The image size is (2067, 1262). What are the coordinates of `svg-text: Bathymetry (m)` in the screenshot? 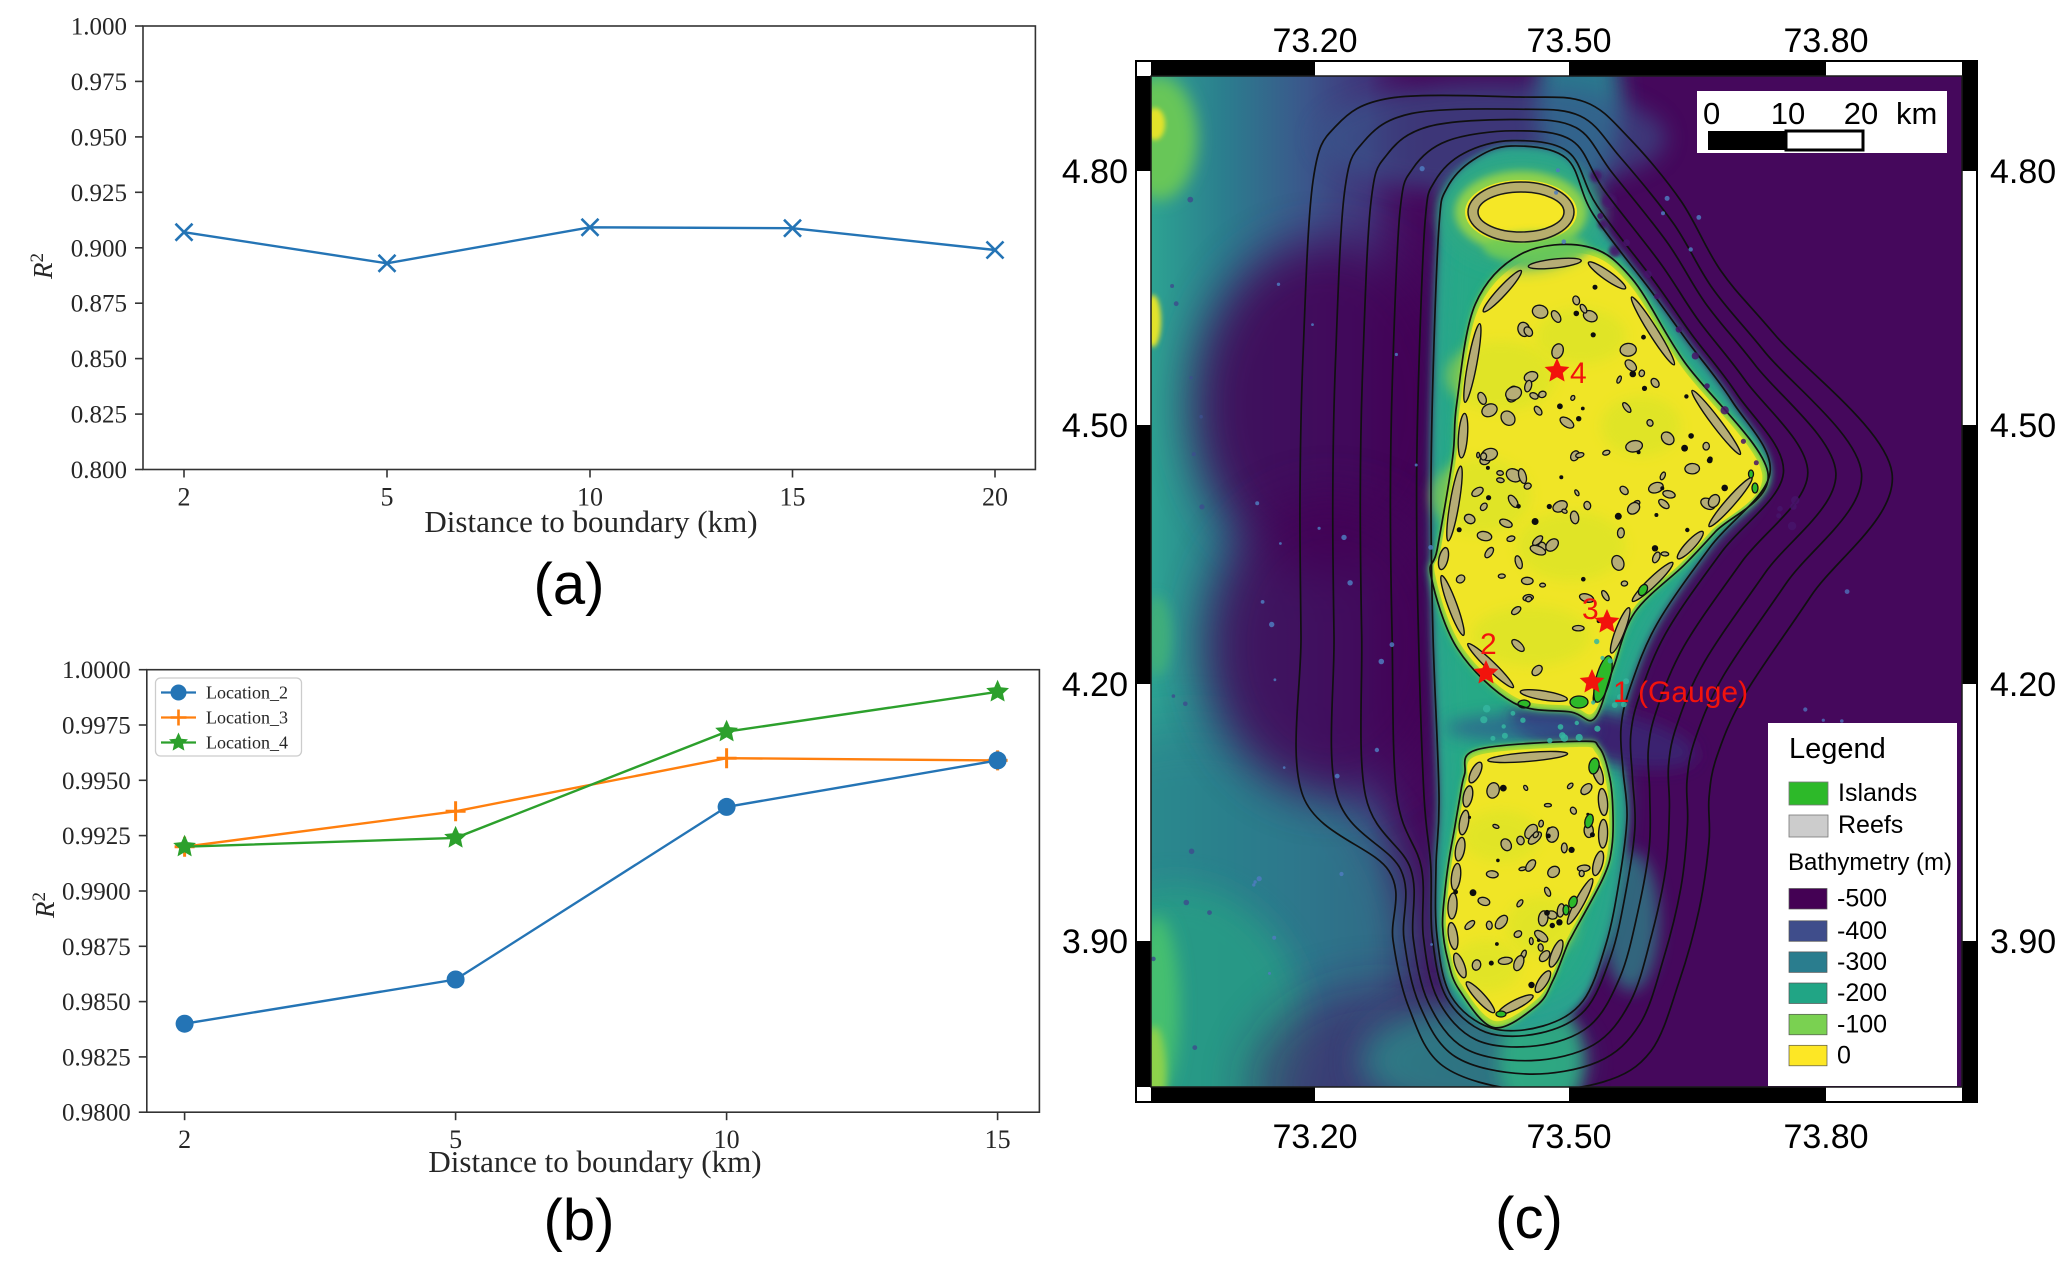 It's located at (1870, 862).